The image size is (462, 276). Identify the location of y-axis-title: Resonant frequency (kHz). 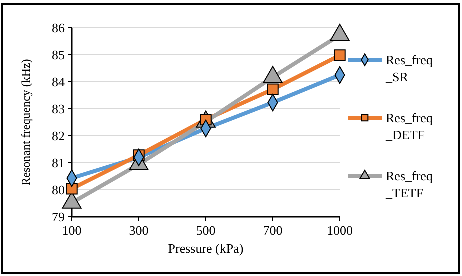
(26, 122).